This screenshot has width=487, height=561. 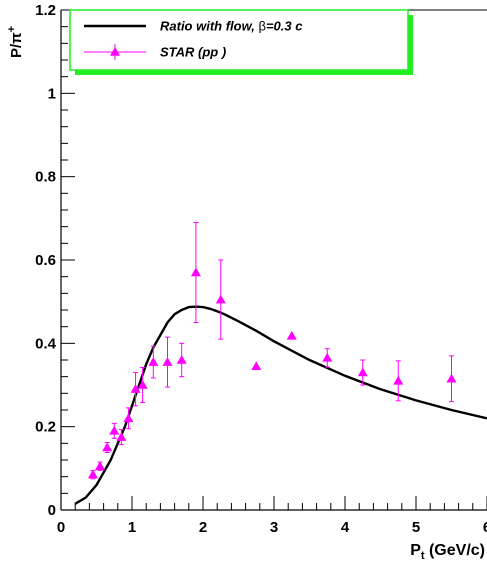 I want to click on legend: Ratio with flow, β=0.3 c STAR (pp ), so click(x=241, y=42).